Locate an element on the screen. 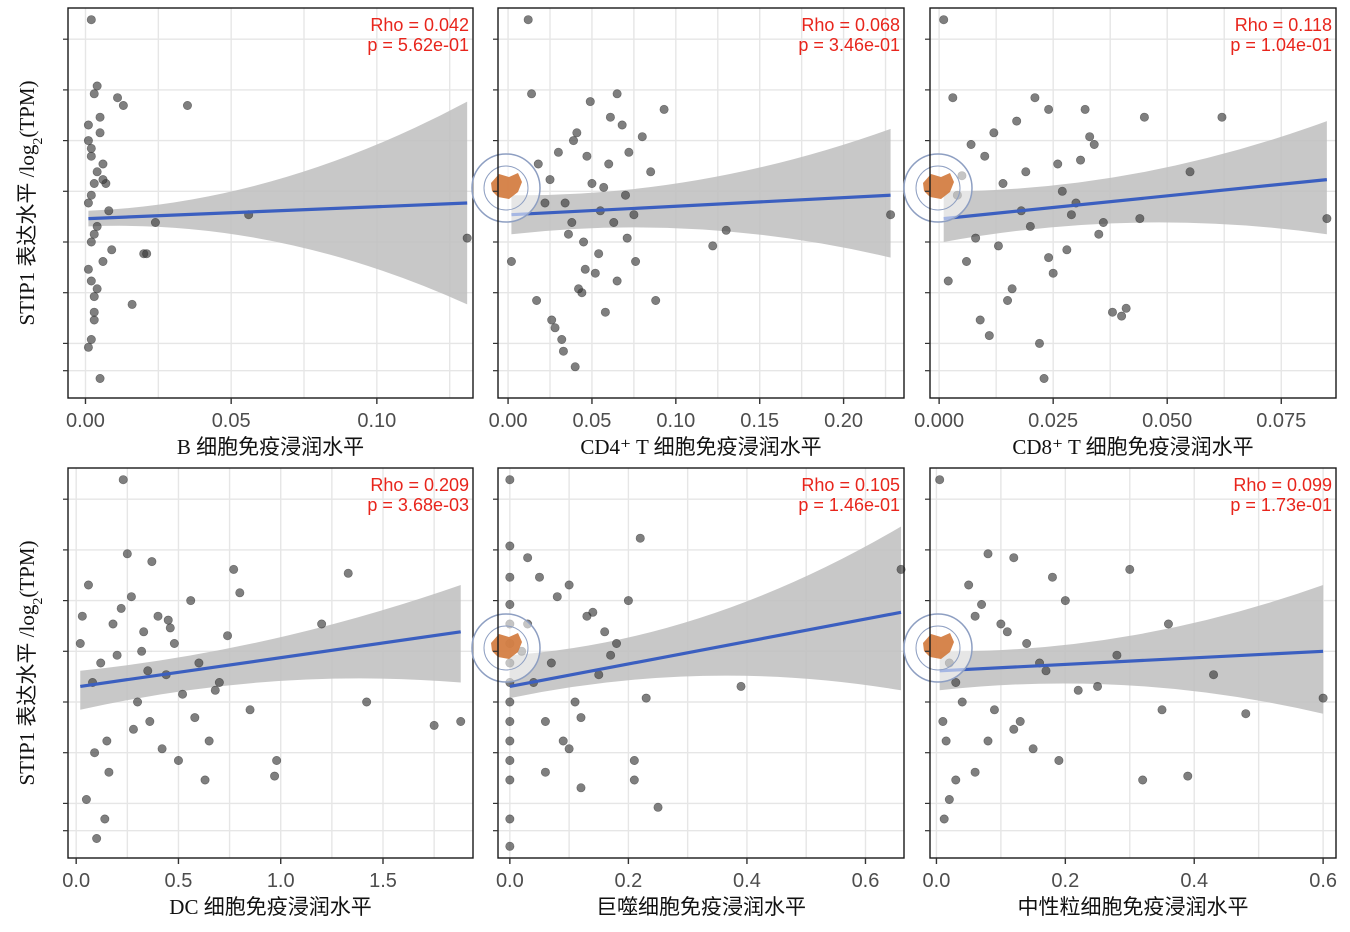 The width and height of the screenshot is (1350, 932). x-tick-label: 0.000 is located at coordinates (939, 421).